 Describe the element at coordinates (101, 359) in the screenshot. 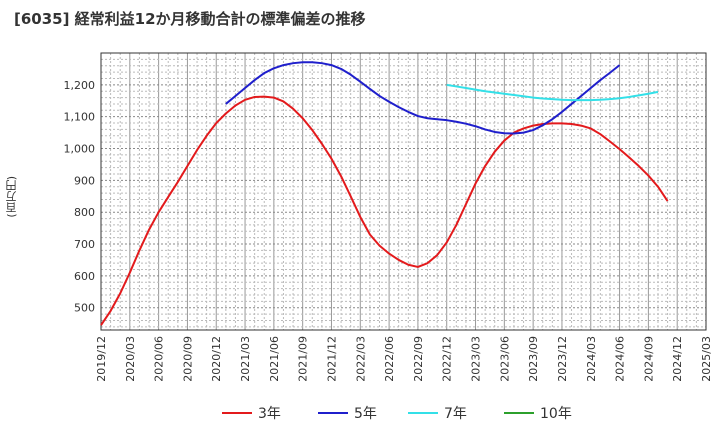

I see `x-tick-label: 2019/12` at that location.